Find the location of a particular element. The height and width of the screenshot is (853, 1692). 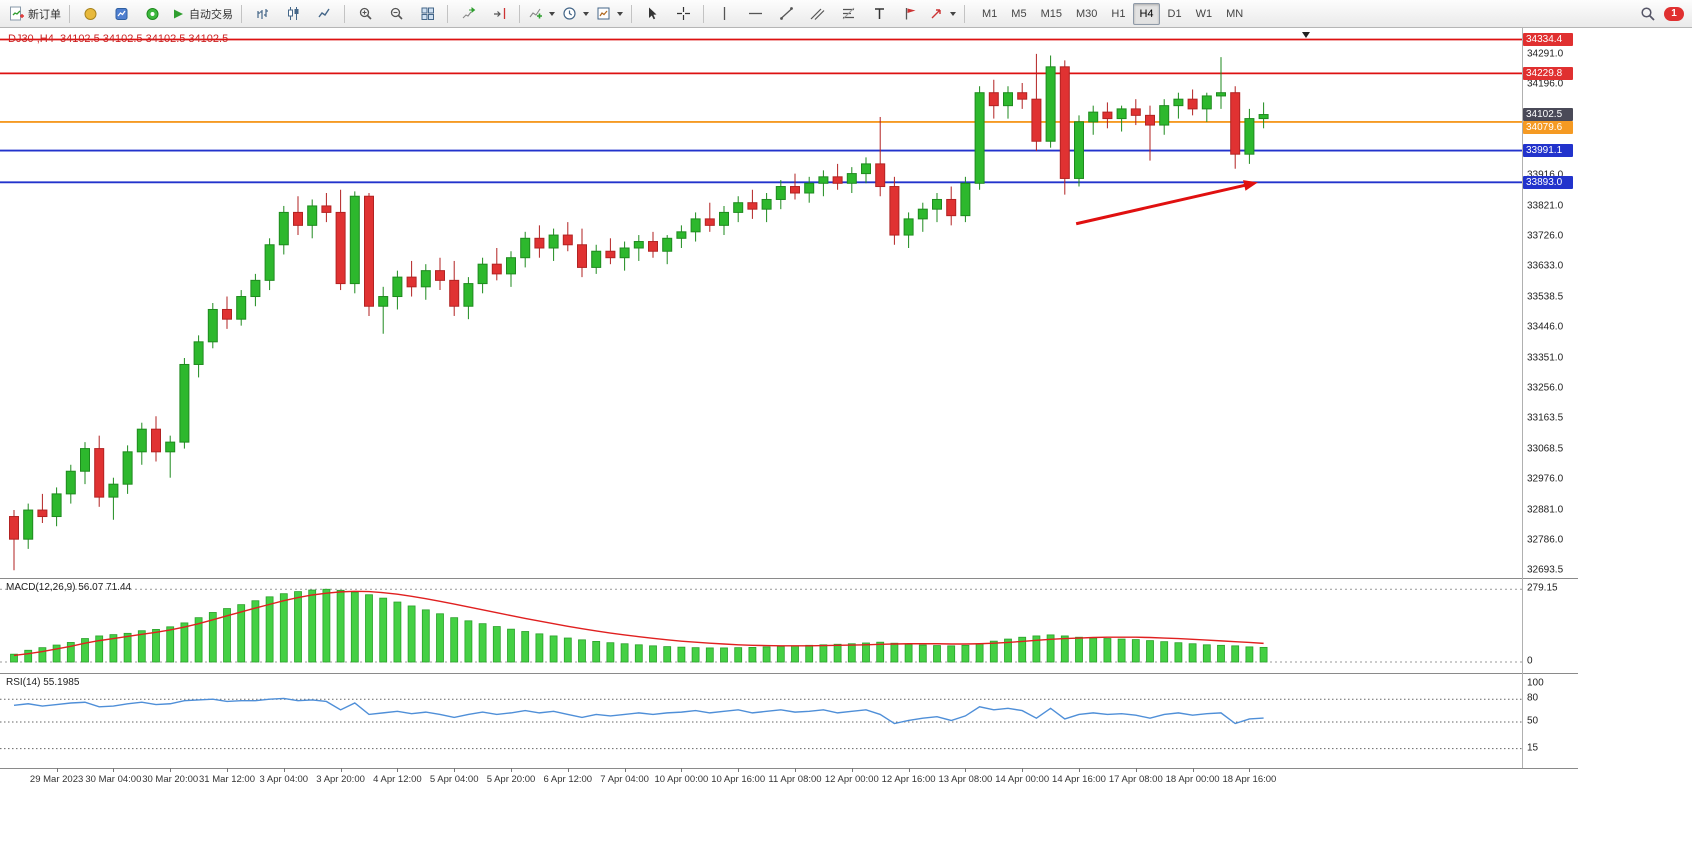

vertical-line-tool-button is located at coordinates (724, 14).